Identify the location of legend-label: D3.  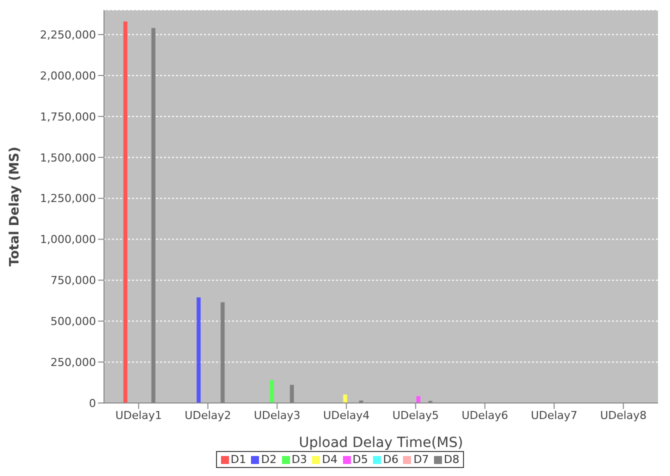
(299, 459).